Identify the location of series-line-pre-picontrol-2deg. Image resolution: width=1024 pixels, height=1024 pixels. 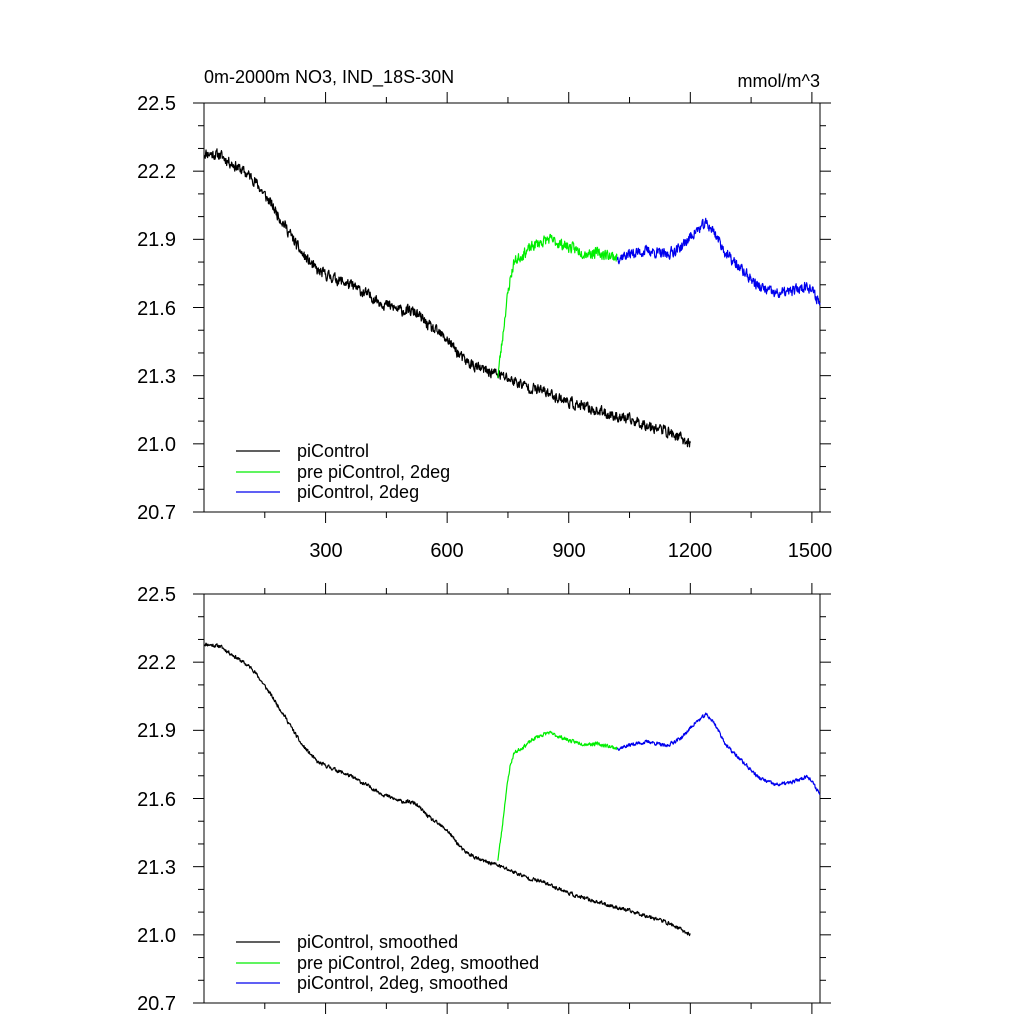
(557, 306).